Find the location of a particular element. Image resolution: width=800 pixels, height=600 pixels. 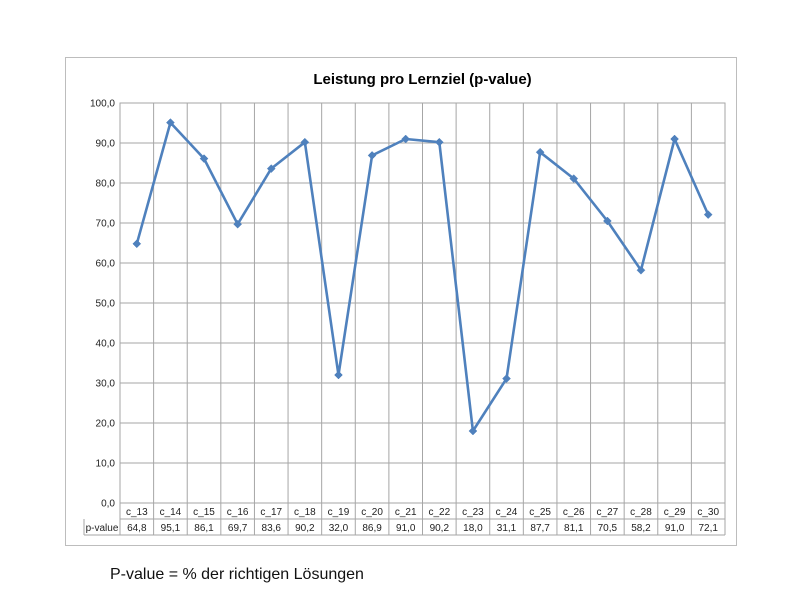

x-tick-label: c_16 is located at coordinates (238, 512).